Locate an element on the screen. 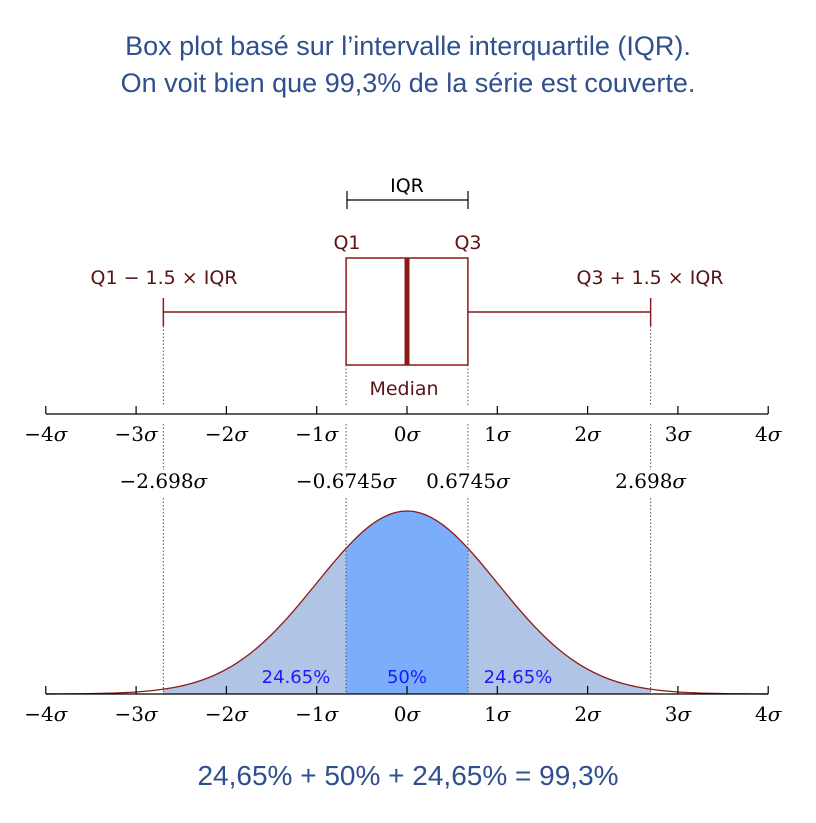 This screenshot has height=823, width=816. iqr-label: IQR is located at coordinates (407, 186).